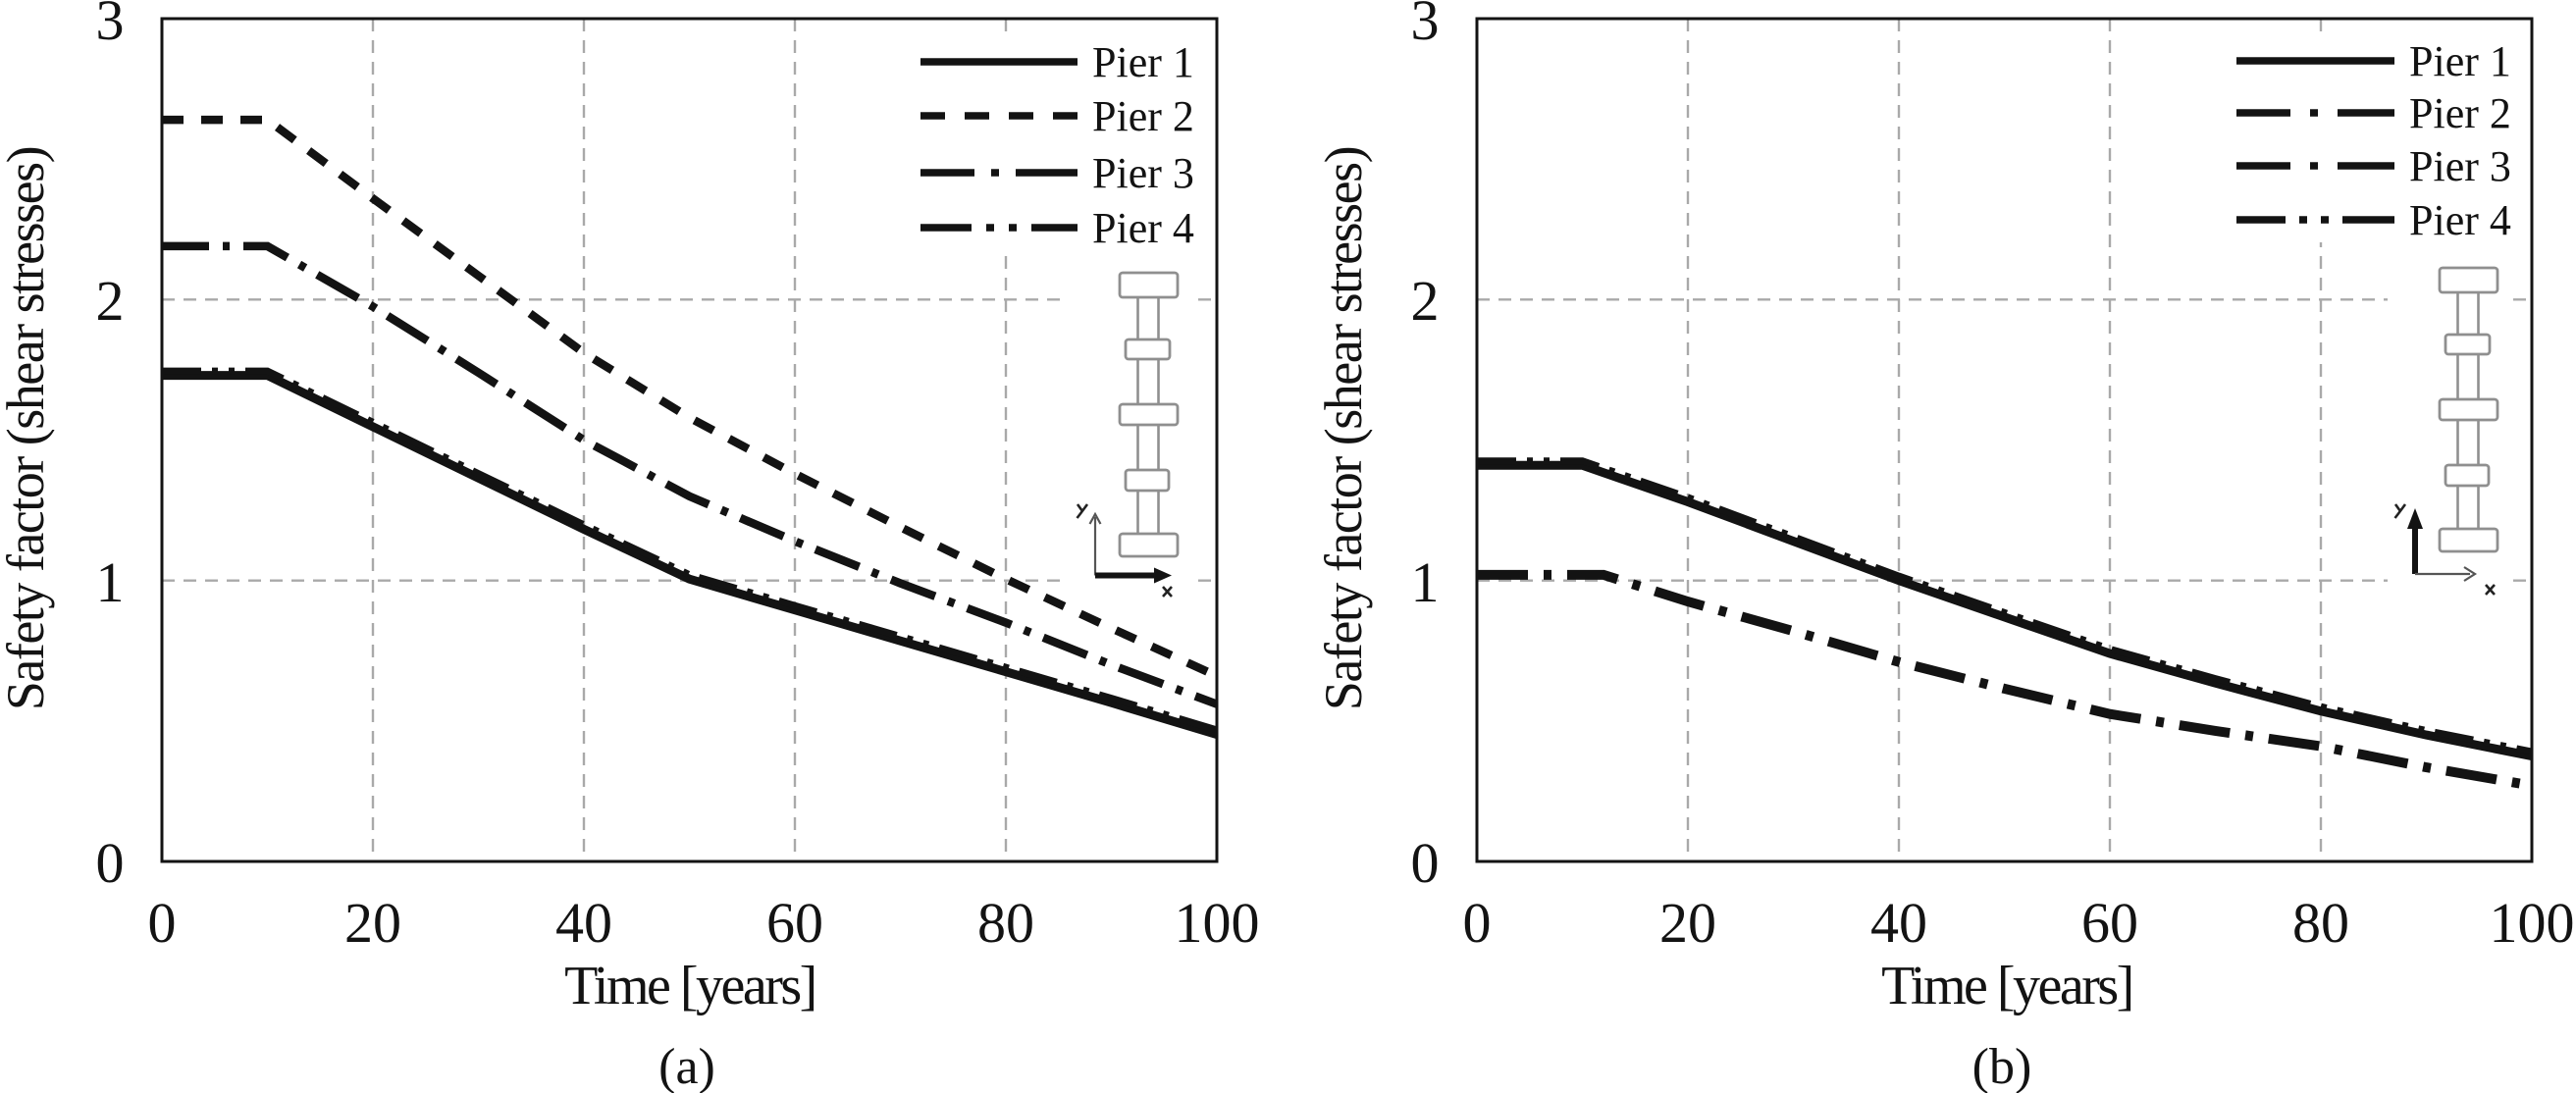 This screenshot has height=1093, width=2576. Describe the element at coordinates (686, 1066) in the screenshot. I see `svg-text: (a)` at that location.